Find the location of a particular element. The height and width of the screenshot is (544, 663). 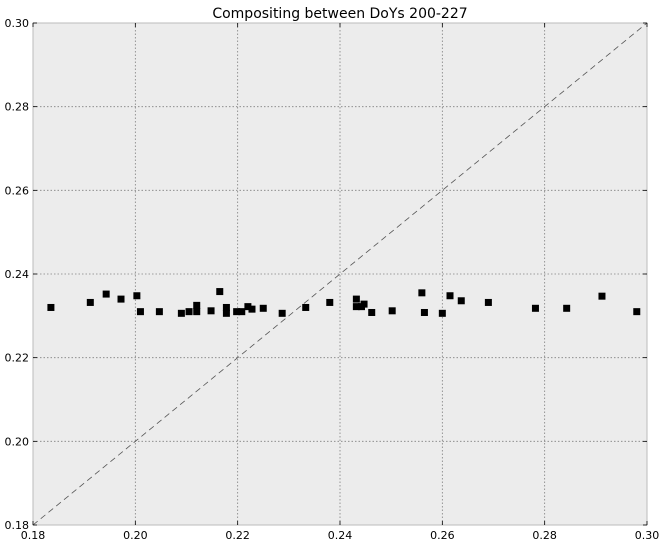

y-tick-labels: 0.18 0.20 0.22 0.24 0.26 0.28 0.30 is located at coordinates (17, 274).